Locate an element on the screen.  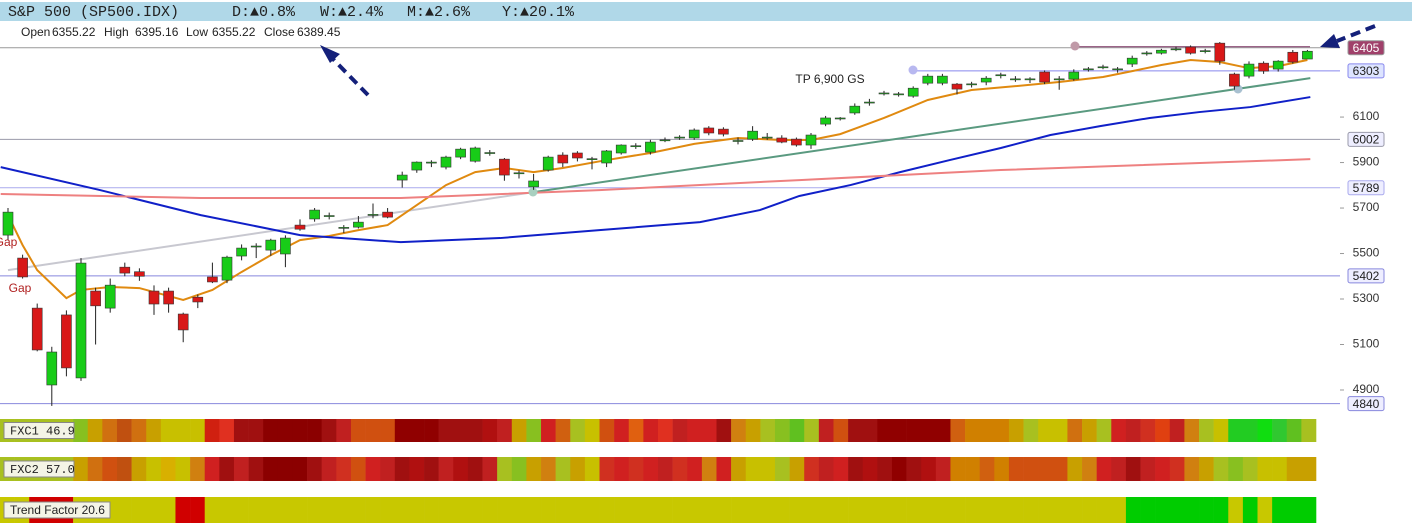
ohlc-label: Open is located at coordinates (35, 32).